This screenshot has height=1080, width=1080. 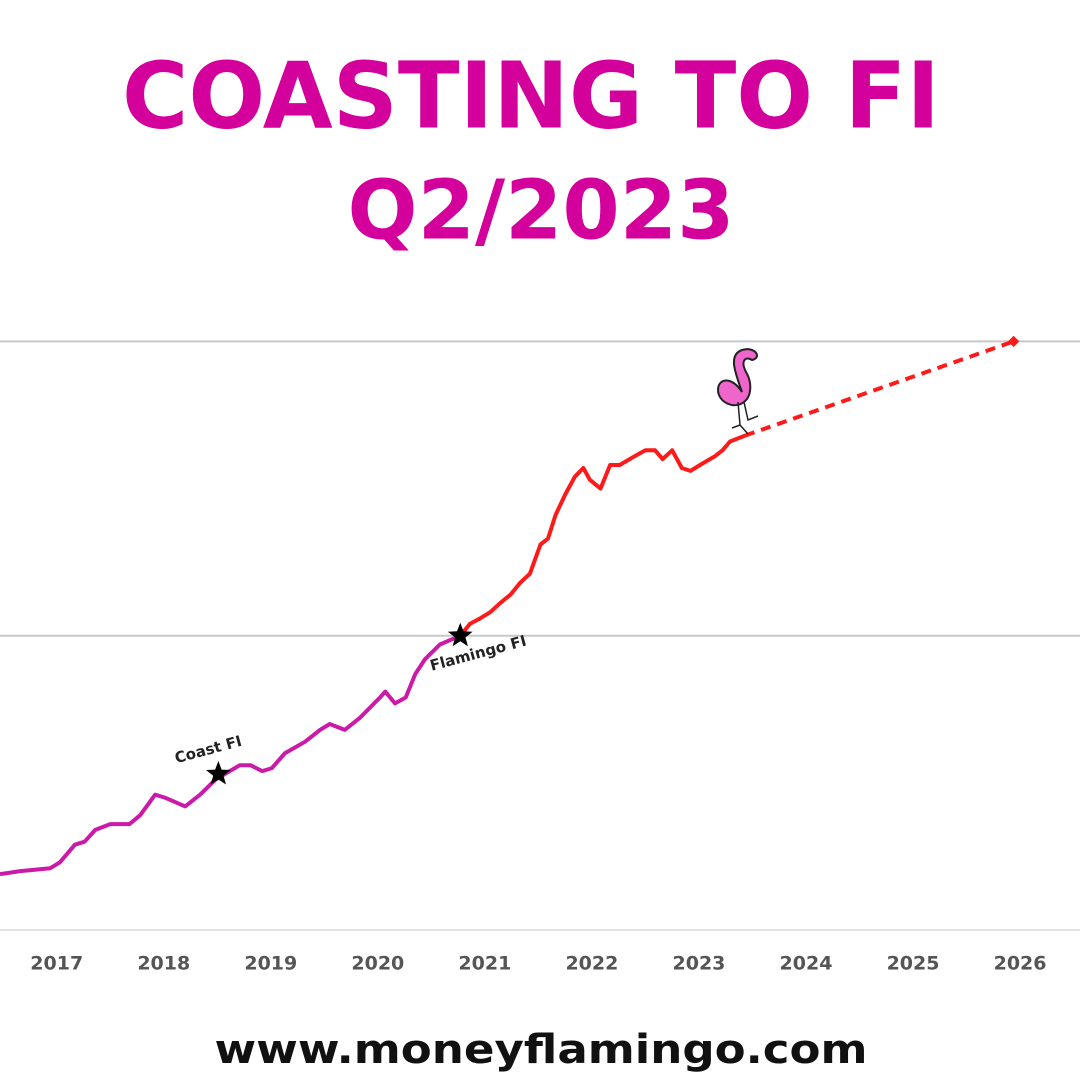 I want to click on x-tick-label: 2018, so click(x=163, y=964).